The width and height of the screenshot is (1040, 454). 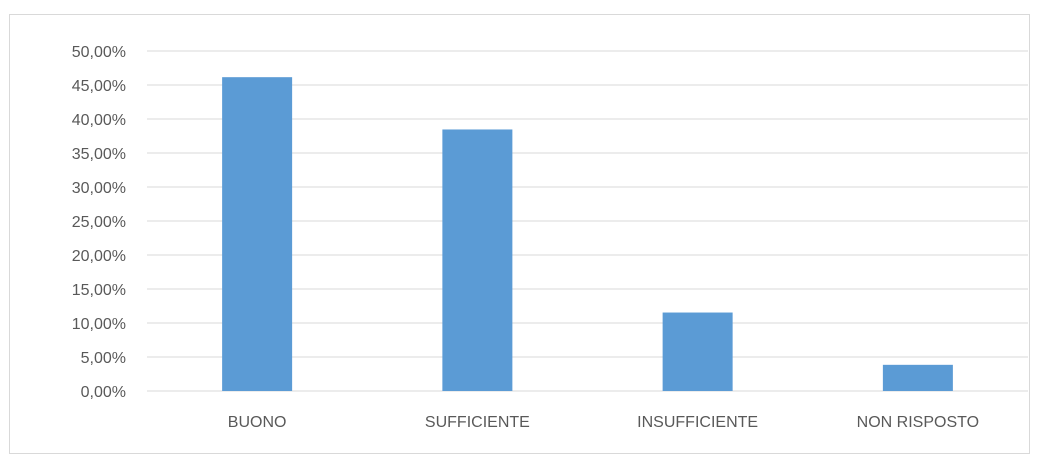 What do you see at coordinates (99, 154) in the screenshot?
I see `y-tick-label: 35,00%` at bounding box center [99, 154].